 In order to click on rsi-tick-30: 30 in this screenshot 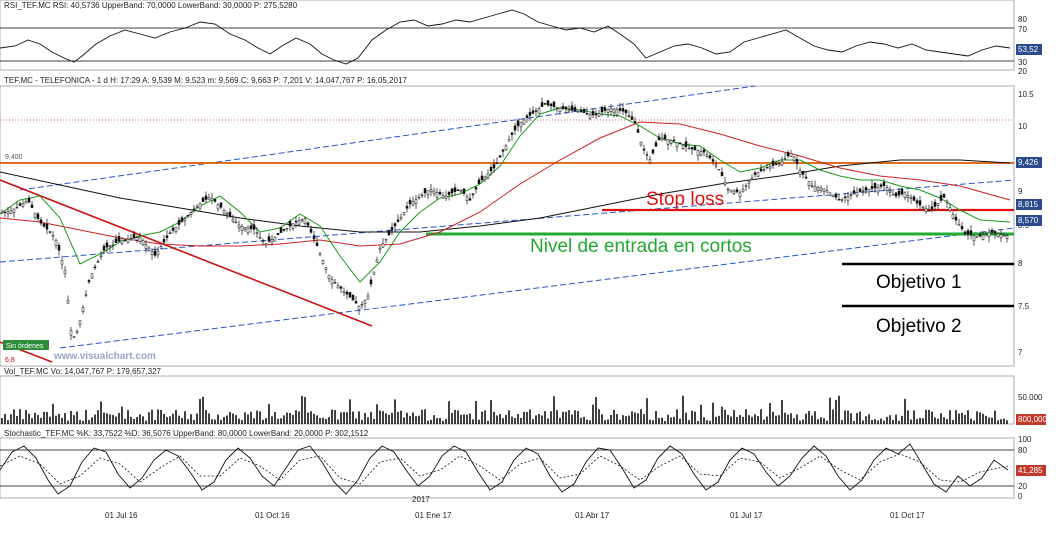, I will do `click(1022, 62)`.